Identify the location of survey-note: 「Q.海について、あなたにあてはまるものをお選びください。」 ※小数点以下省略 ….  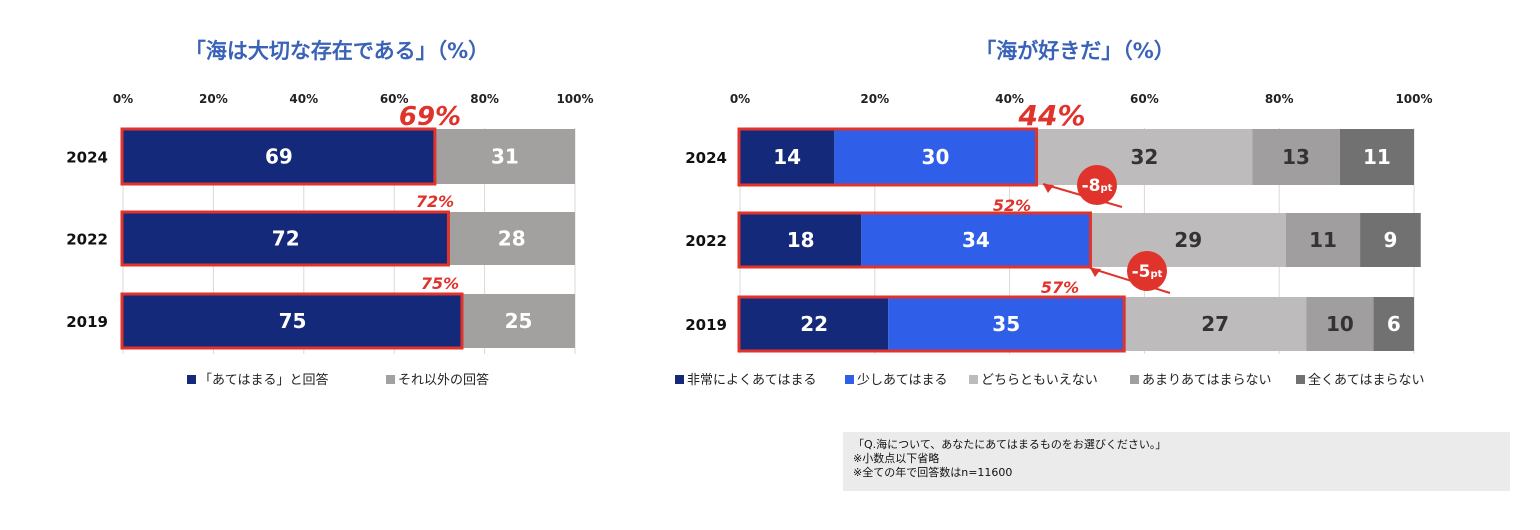
(1176, 461).